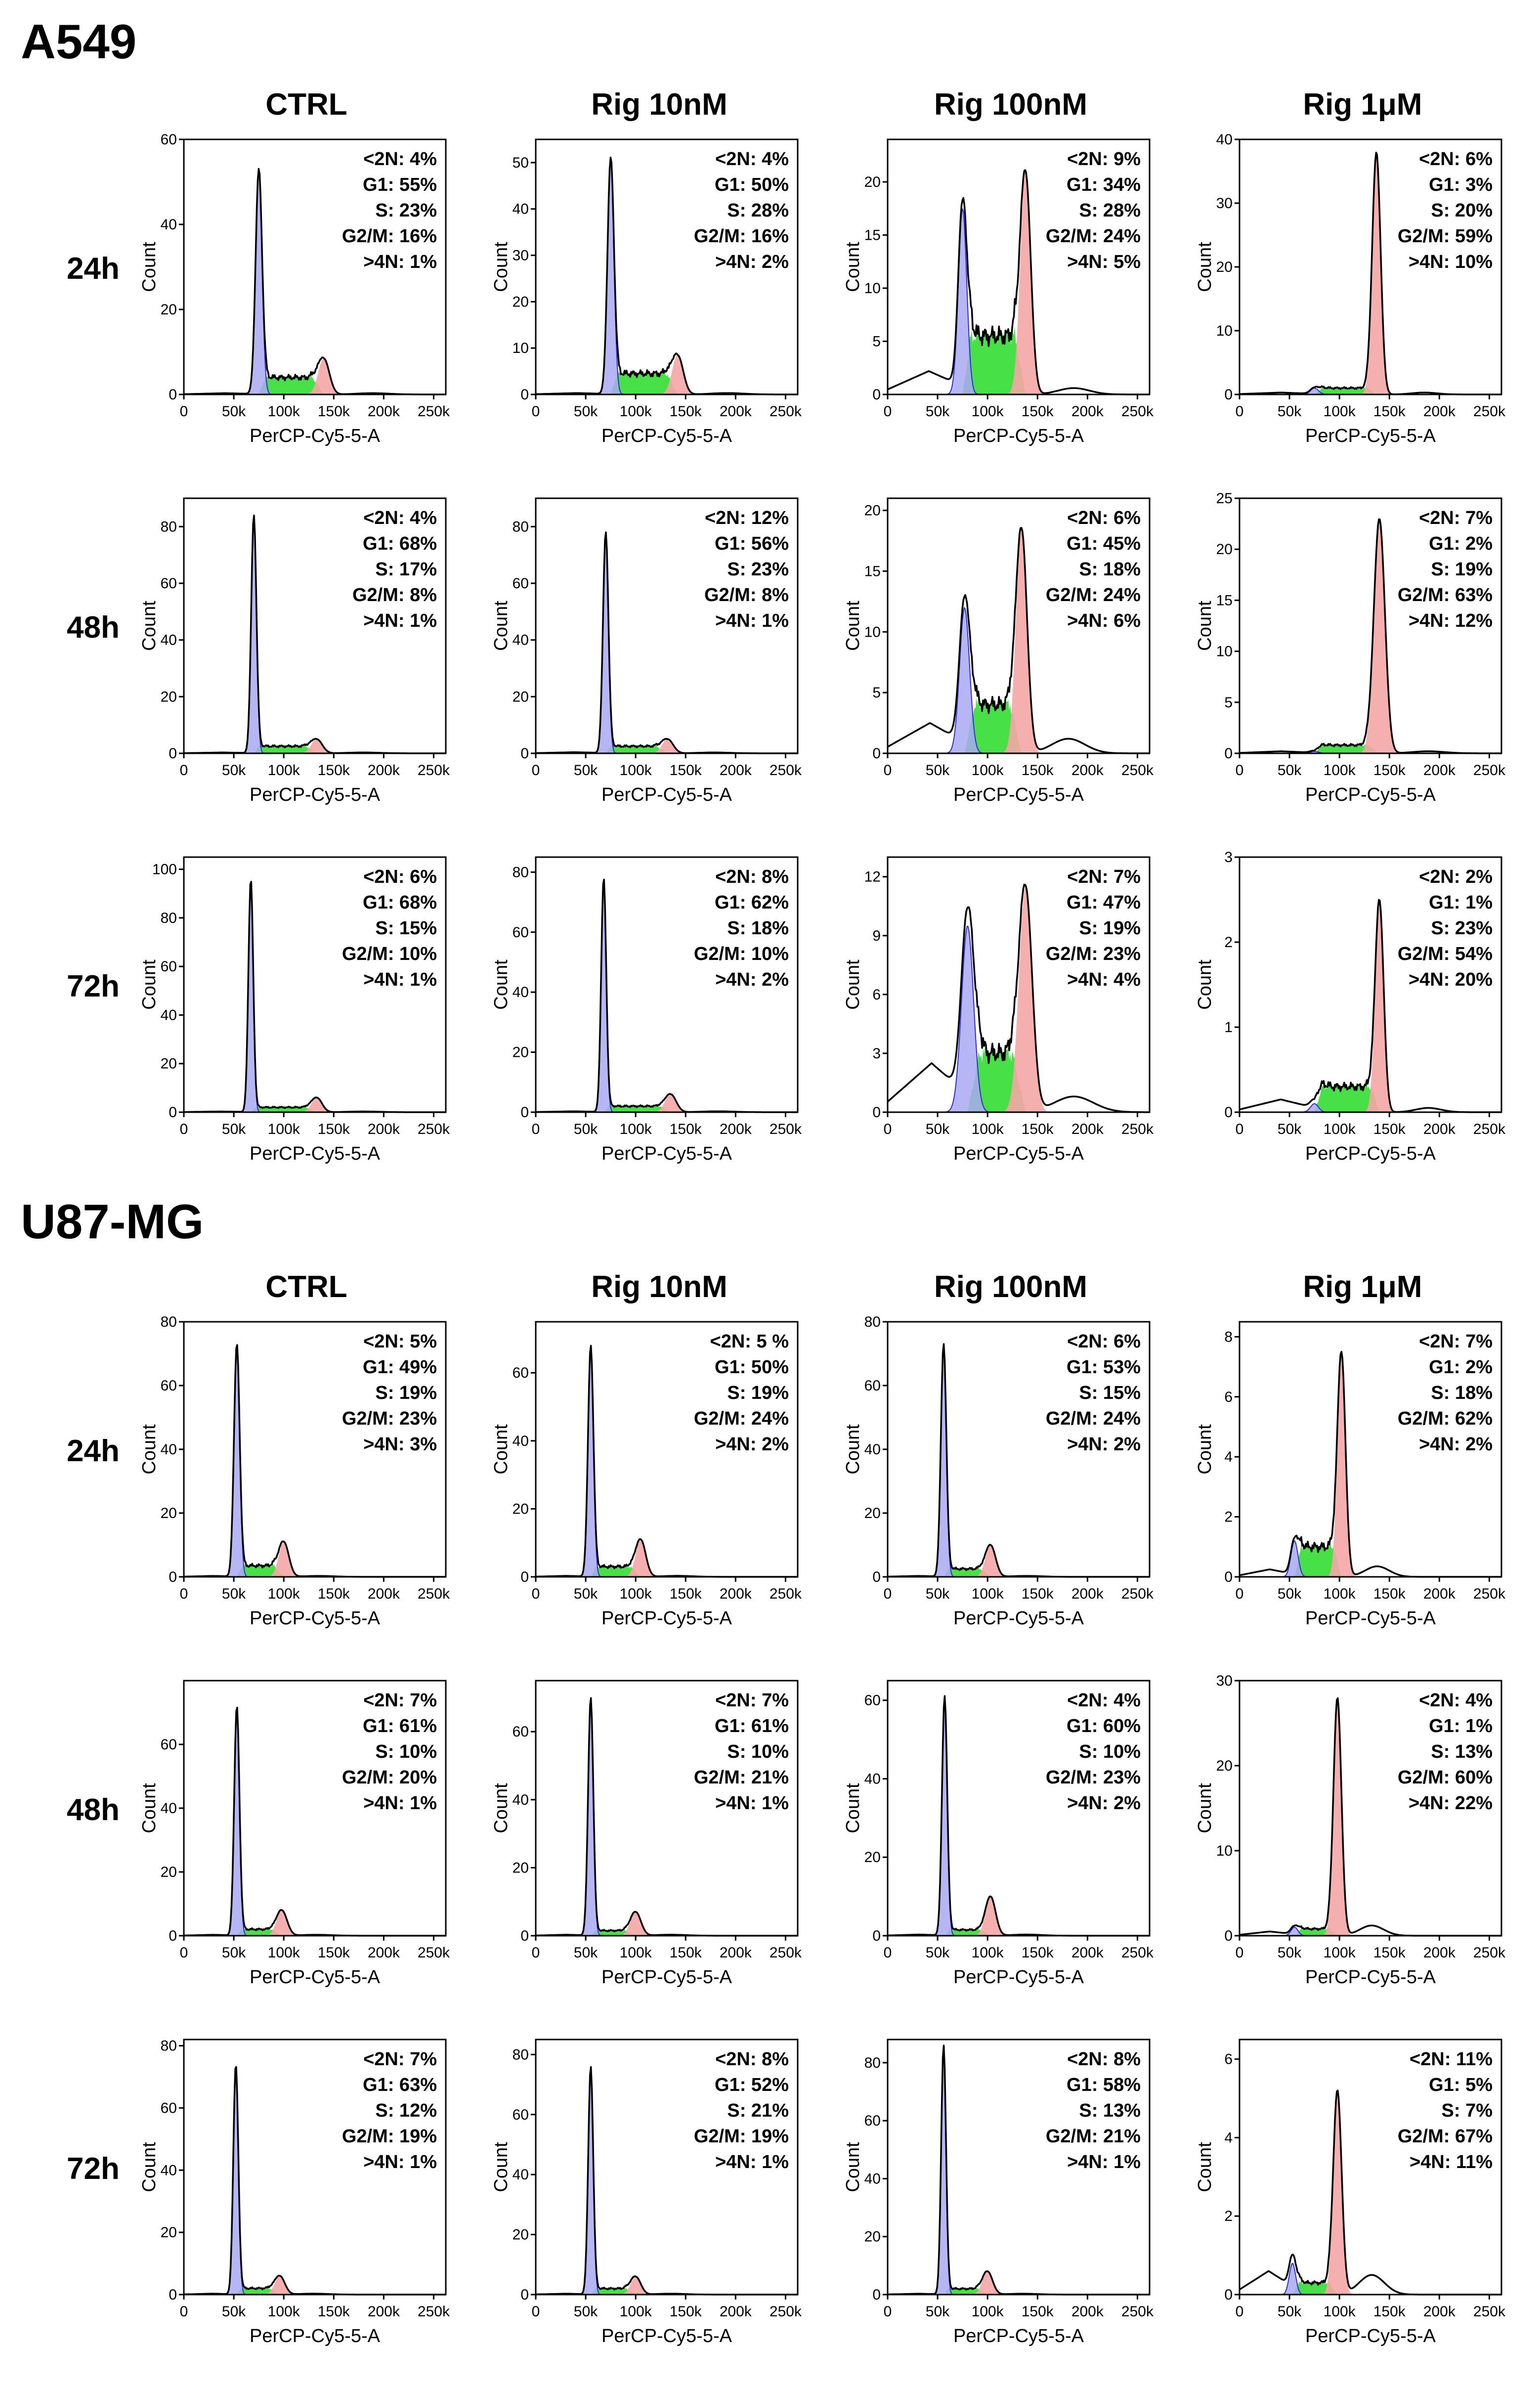 The width and height of the screenshot is (1540, 2388). What do you see at coordinates (1445, 1418) in the screenshot?
I see `phase-stat: G2/M: 62%` at bounding box center [1445, 1418].